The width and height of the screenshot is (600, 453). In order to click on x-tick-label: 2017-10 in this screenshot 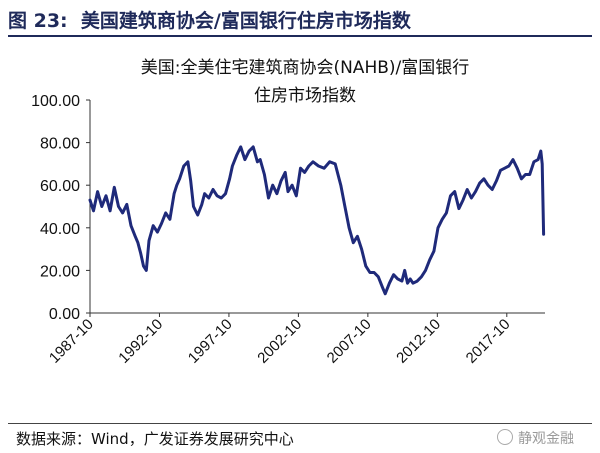, I will do `click(488, 341)`.